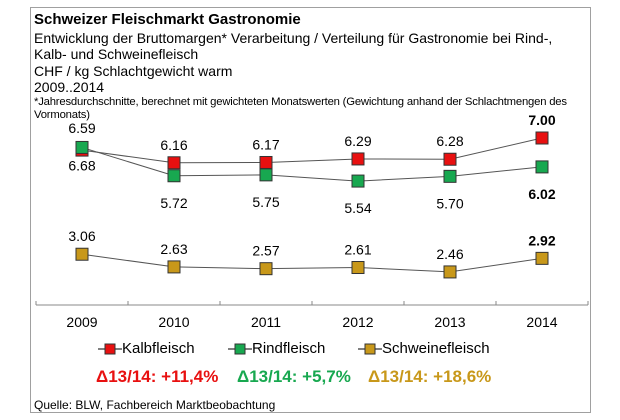 The height and width of the screenshot is (420, 620). I want to click on data-label: 6.02, so click(541, 194).